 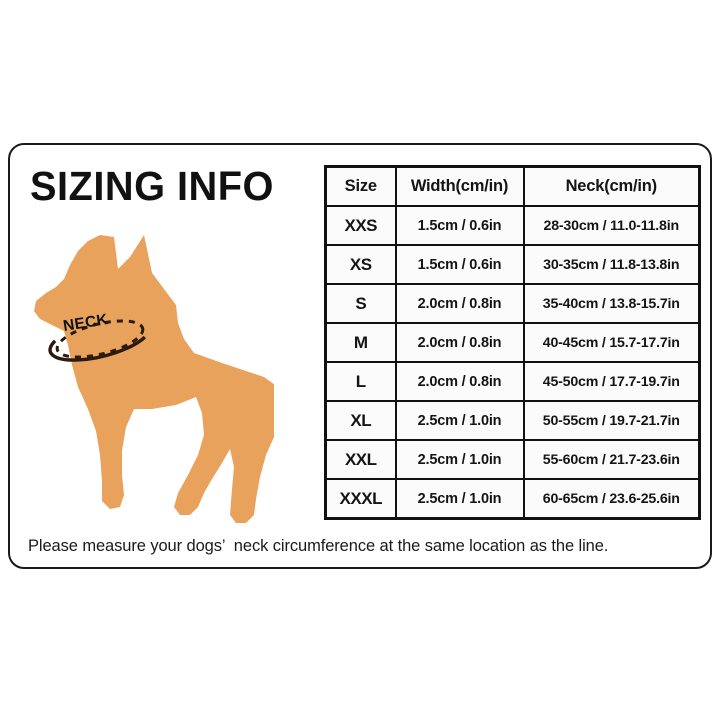 I want to click on table-row: L 2.0cm / 0.8in 45-50cm / 17.7-19.7in, so click(x=512, y=381).